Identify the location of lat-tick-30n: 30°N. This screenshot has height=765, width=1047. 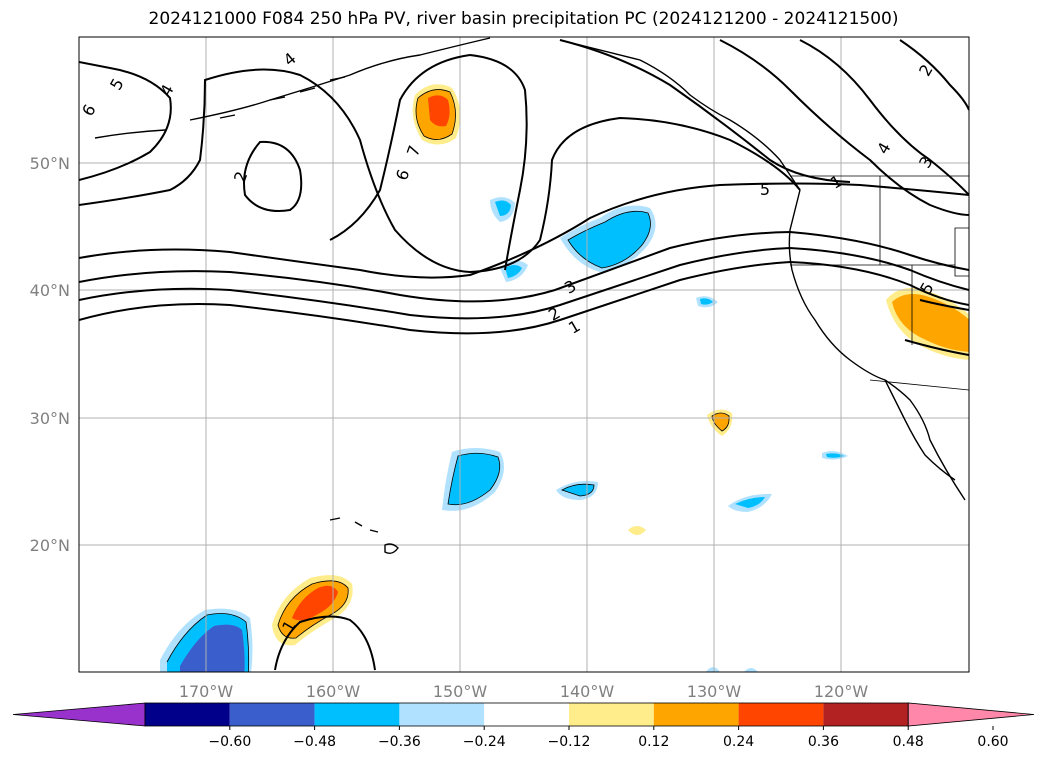
(50, 418).